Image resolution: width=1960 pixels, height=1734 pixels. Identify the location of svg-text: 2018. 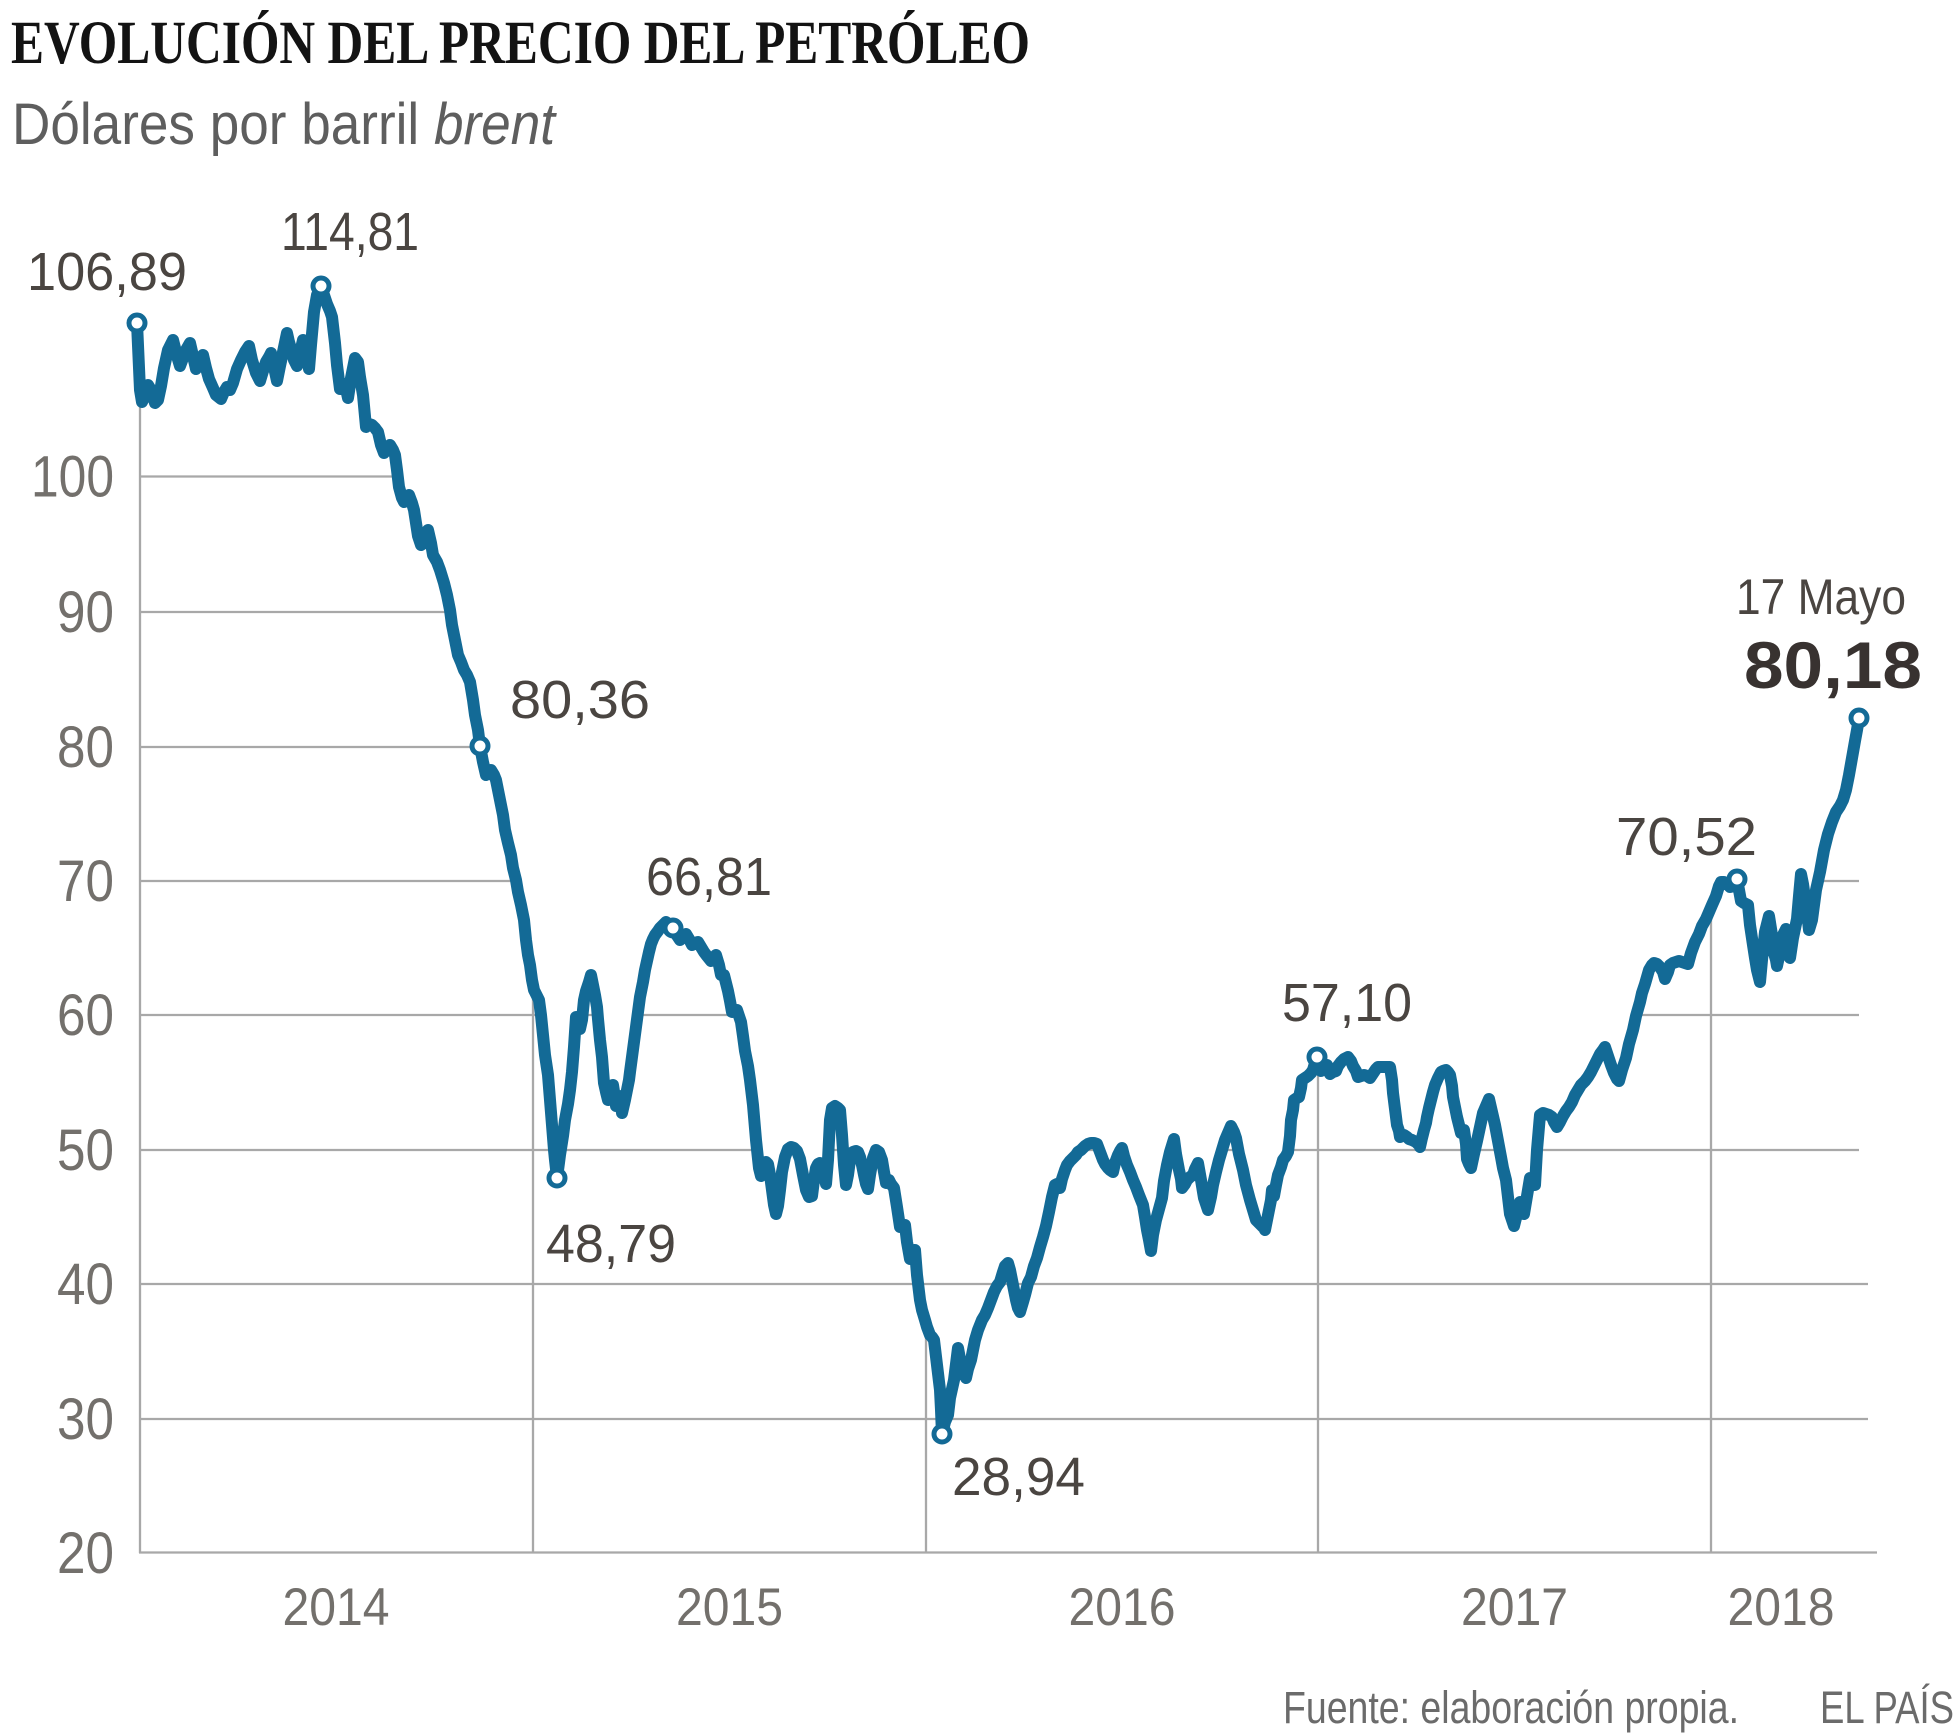
(1781, 1607).